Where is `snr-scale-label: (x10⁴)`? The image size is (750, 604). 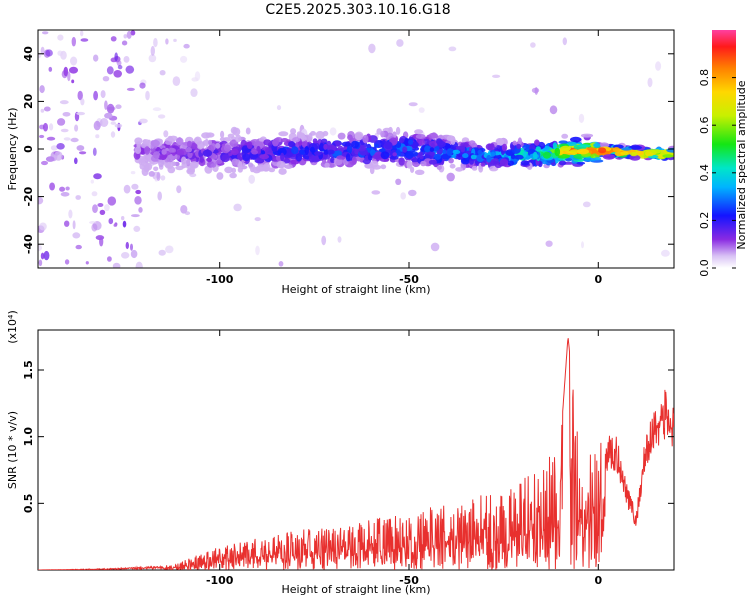 snr-scale-label: (x10⁴) is located at coordinates (12, 327).